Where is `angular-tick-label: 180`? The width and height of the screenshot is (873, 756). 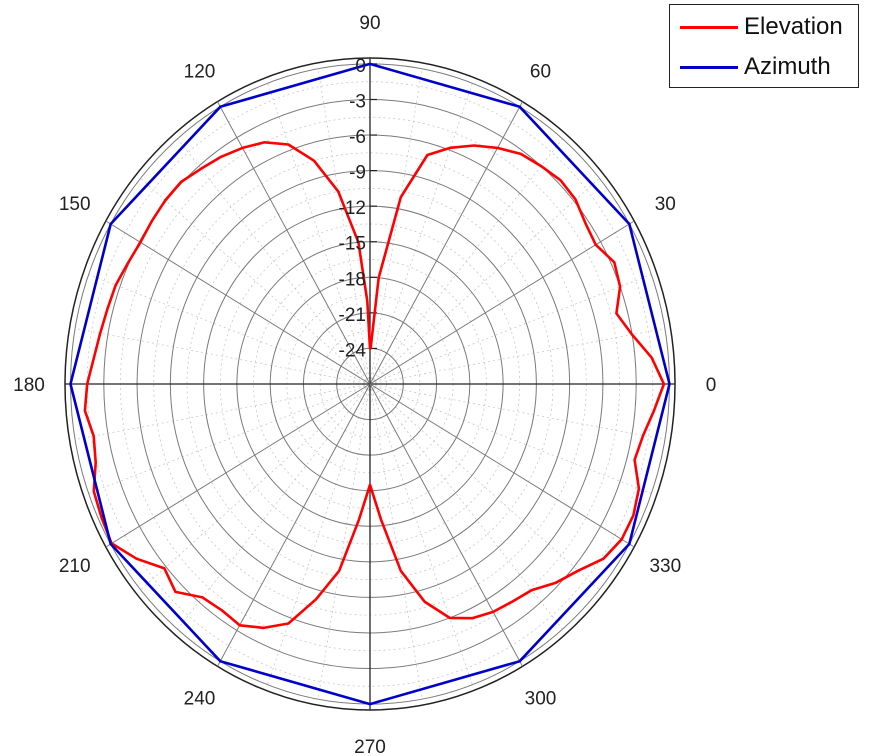 angular-tick-label: 180 is located at coordinates (29, 385).